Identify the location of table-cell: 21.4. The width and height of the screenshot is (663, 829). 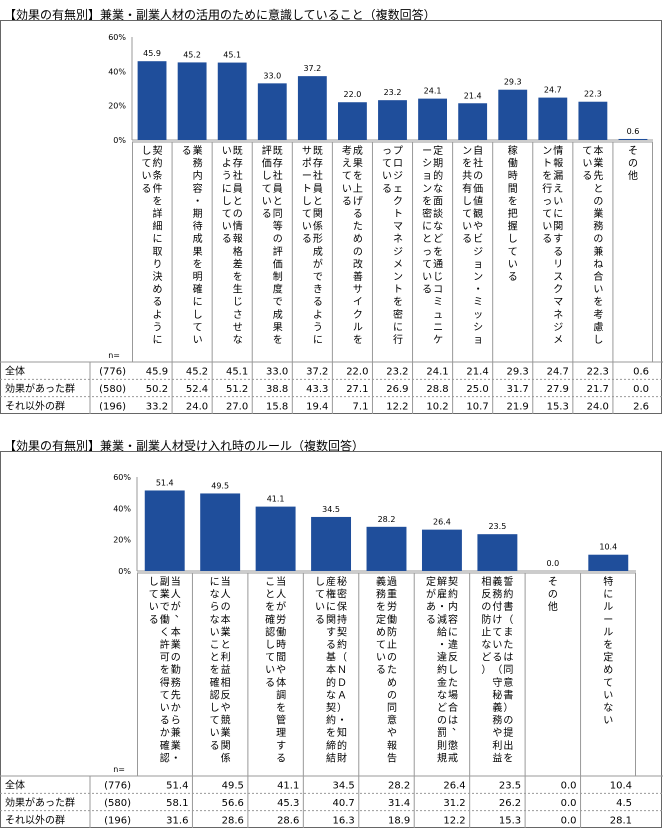
(477, 372).